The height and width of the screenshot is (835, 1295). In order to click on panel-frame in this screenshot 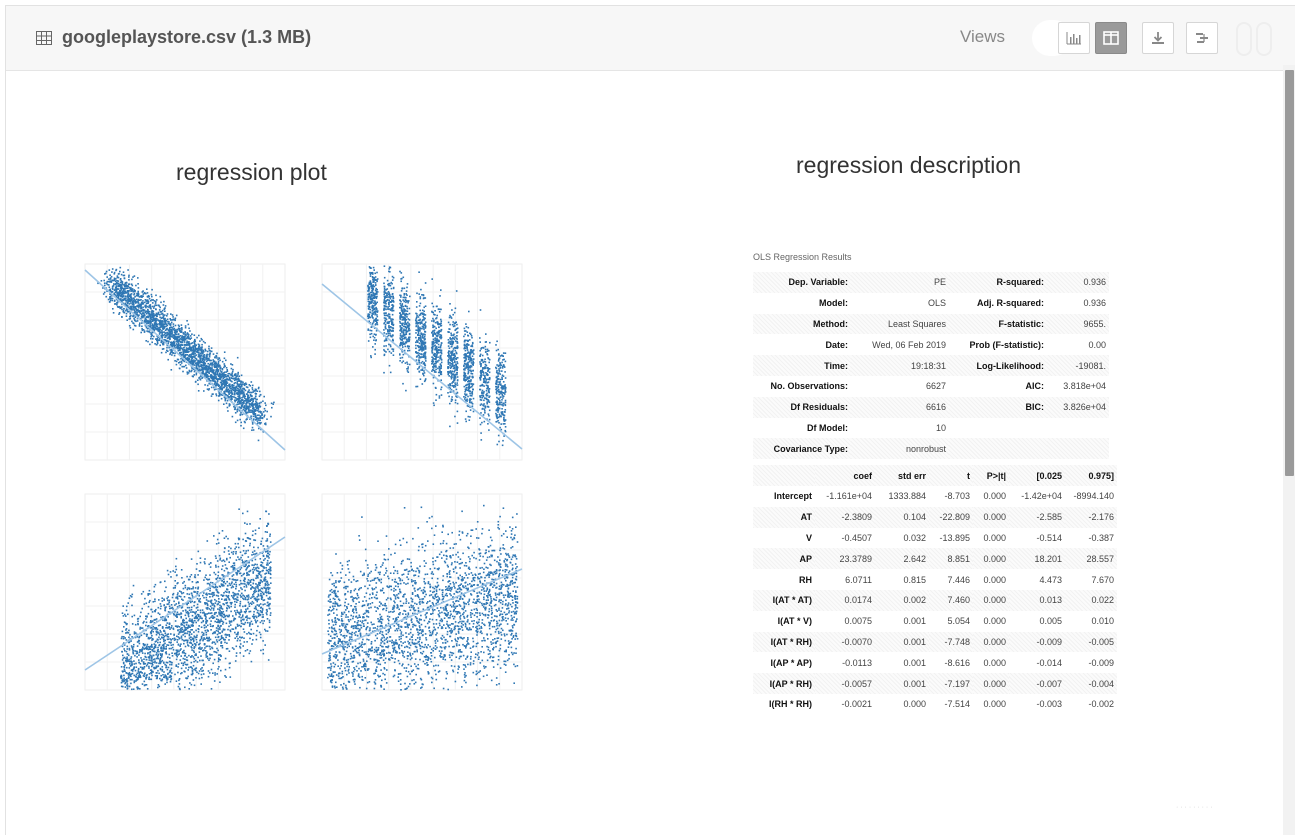, I will do `click(185, 592)`.